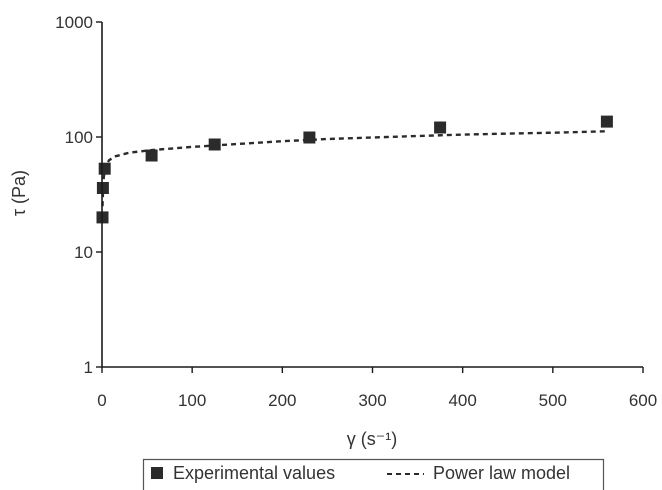 This screenshot has width=662, height=490. Describe the element at coordinates (79, 137) in the screenshot. I see `y-tick-label: 100` at that location.